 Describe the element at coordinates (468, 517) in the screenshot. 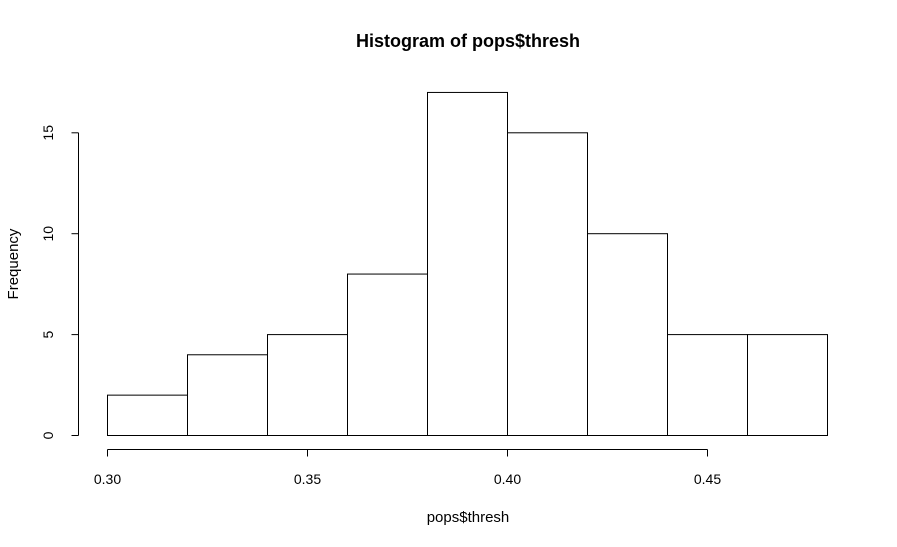

I see `x-axis-label: pops$thresh` at that location.